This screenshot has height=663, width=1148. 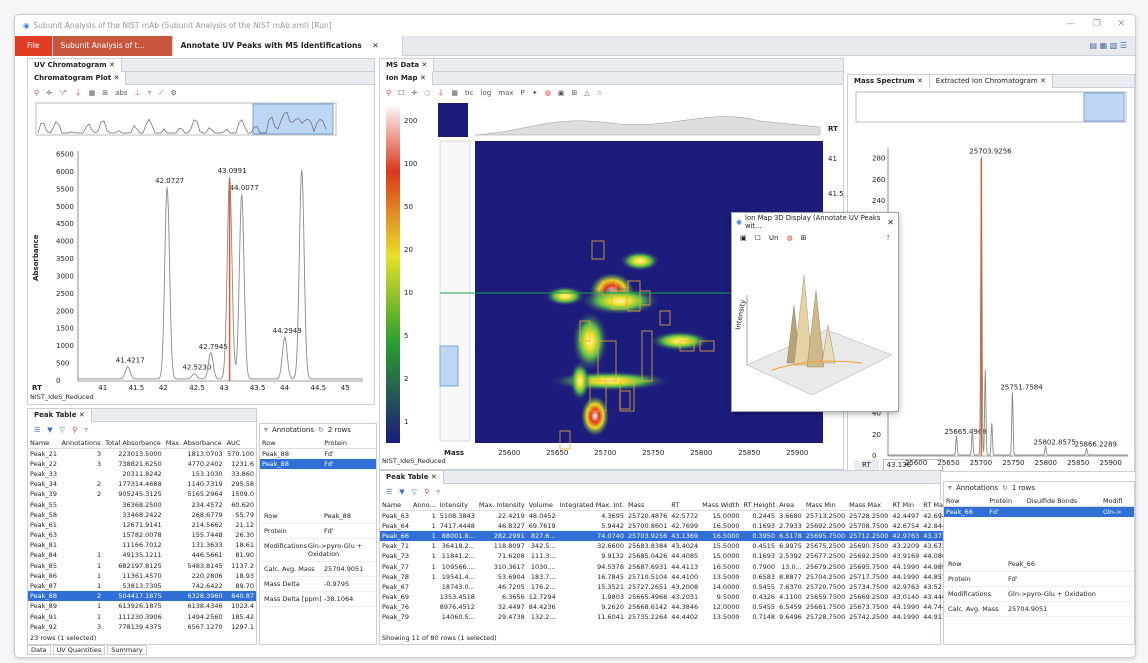 What do you see at coordinates (318, 454) in the screenshot?
I see `table-row: Peak_88 Fd'` at bounding box center [318, 454].